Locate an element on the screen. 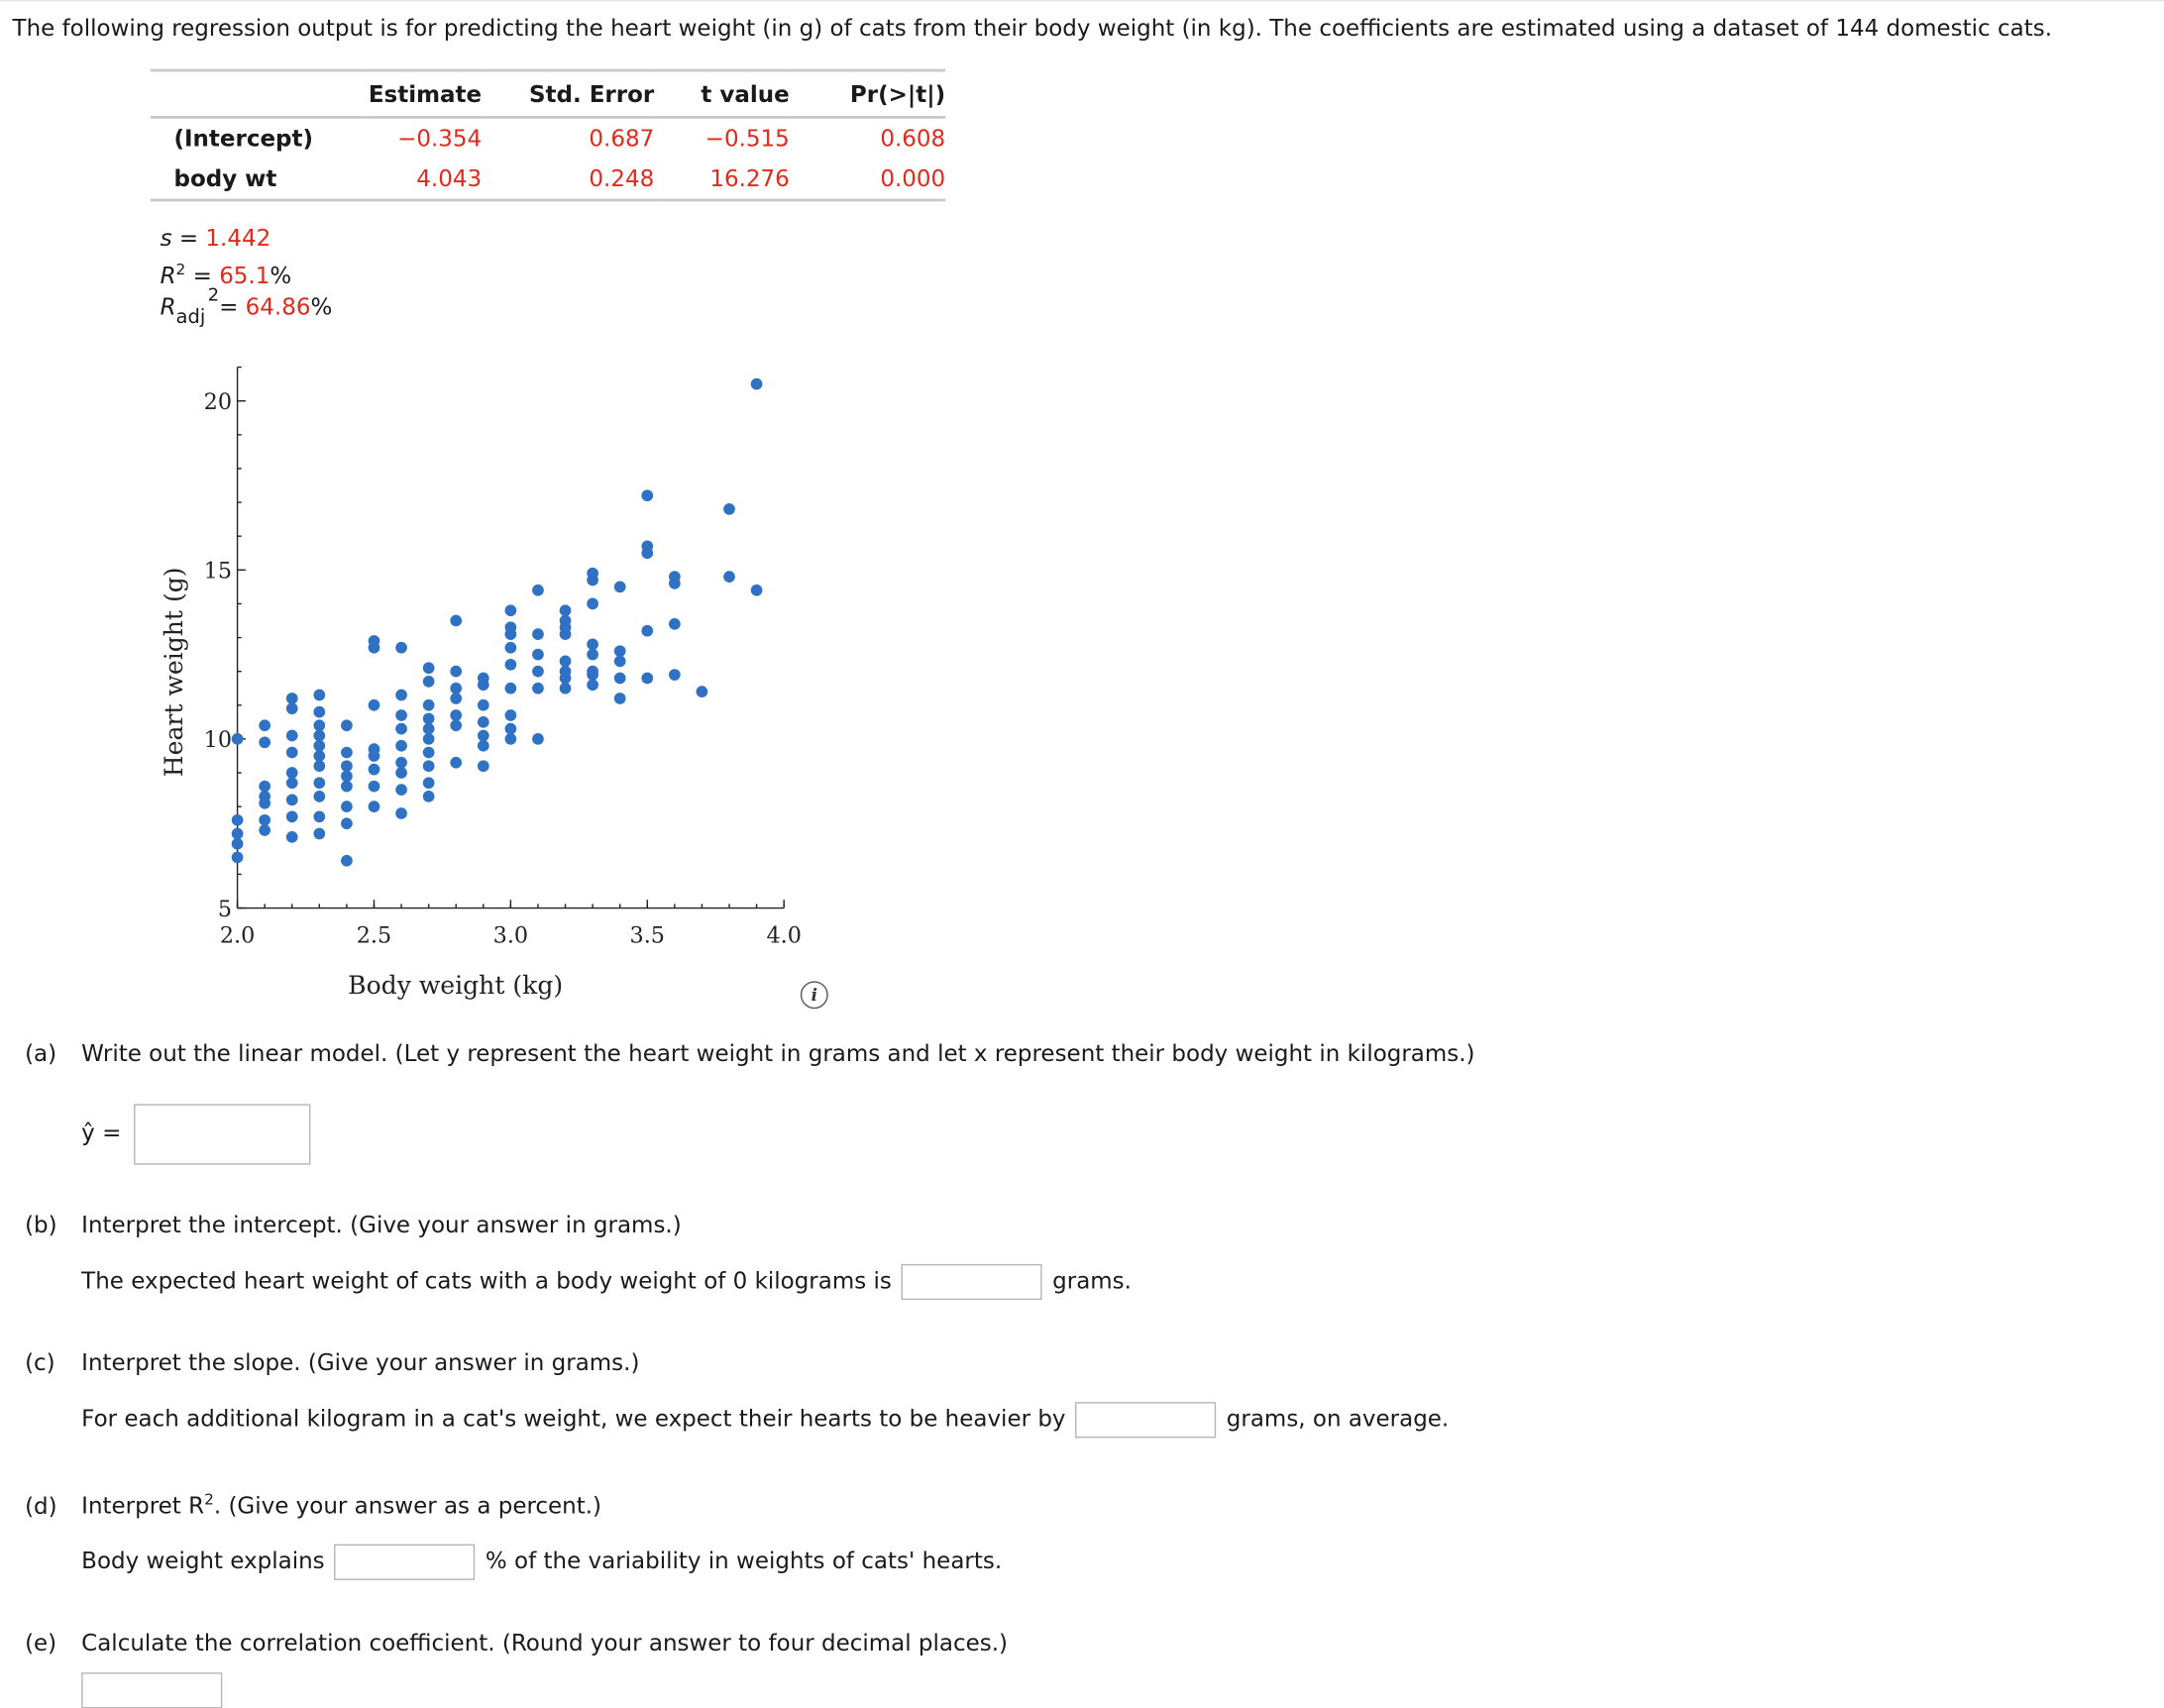  header-t-value: t value is located at coordinates (722, 93).